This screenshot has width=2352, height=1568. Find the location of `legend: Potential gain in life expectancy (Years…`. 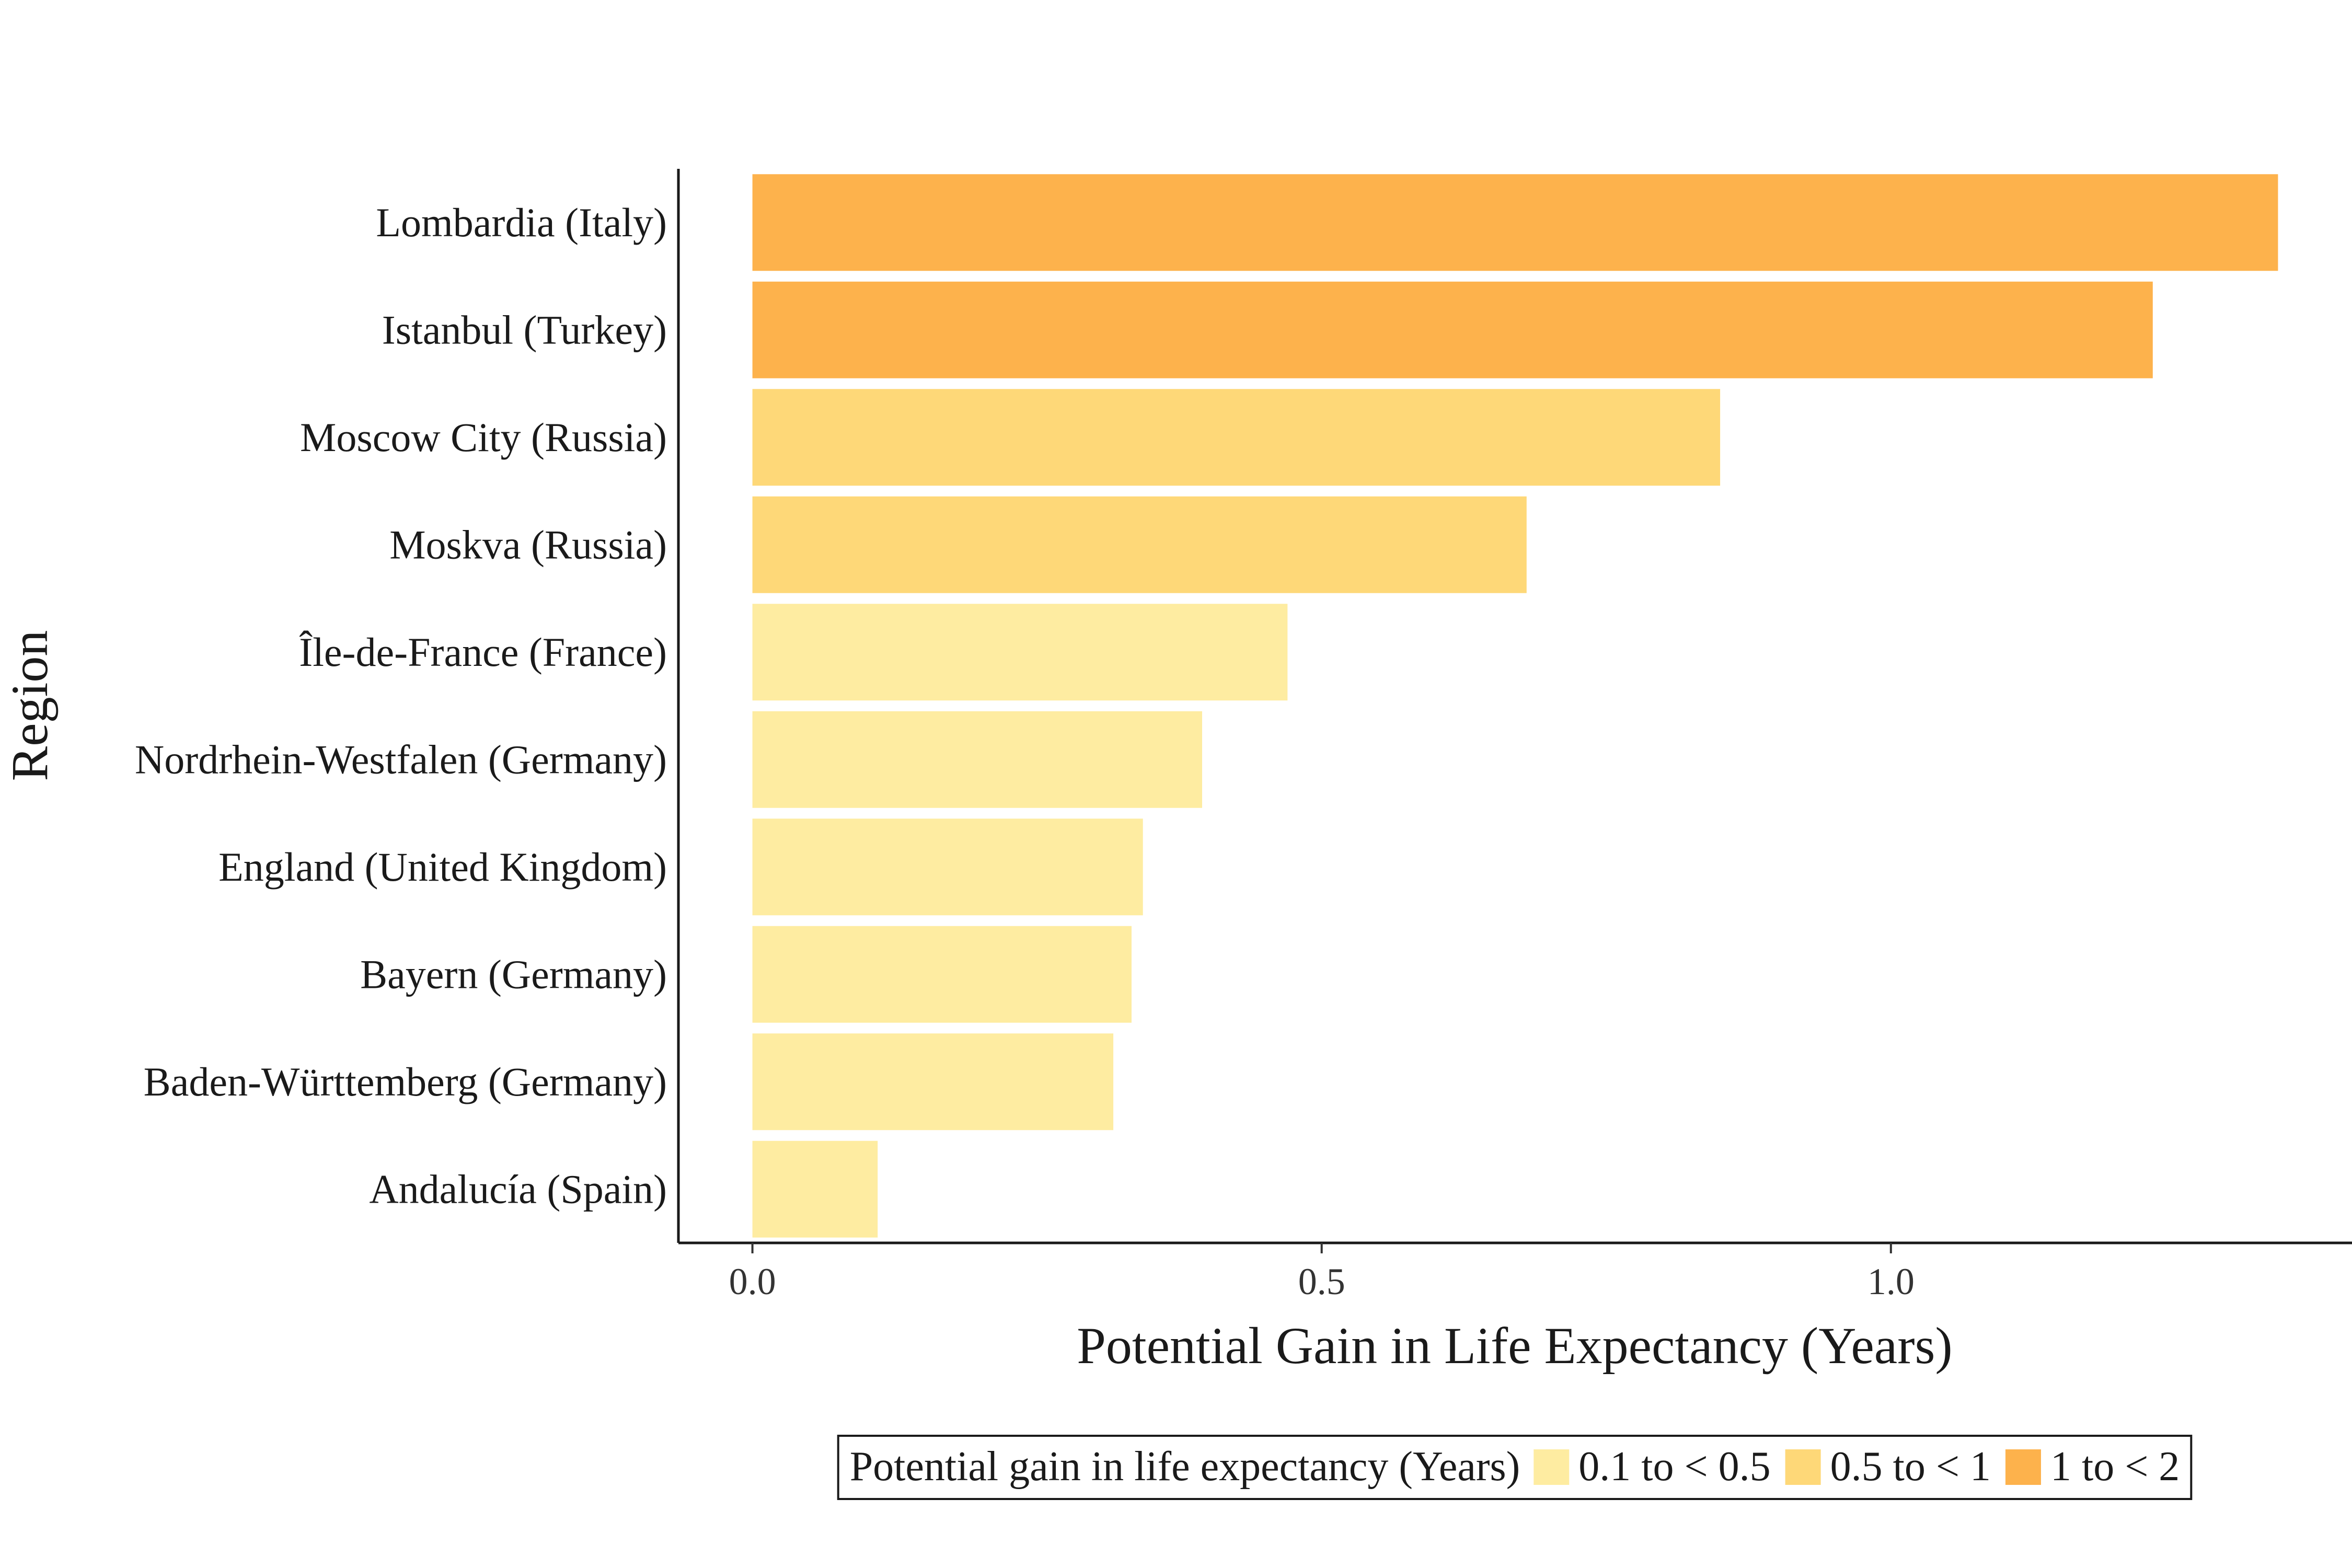

legend: Potential gain in life expectancy (Years… is located at coordinates (1515, 1467).